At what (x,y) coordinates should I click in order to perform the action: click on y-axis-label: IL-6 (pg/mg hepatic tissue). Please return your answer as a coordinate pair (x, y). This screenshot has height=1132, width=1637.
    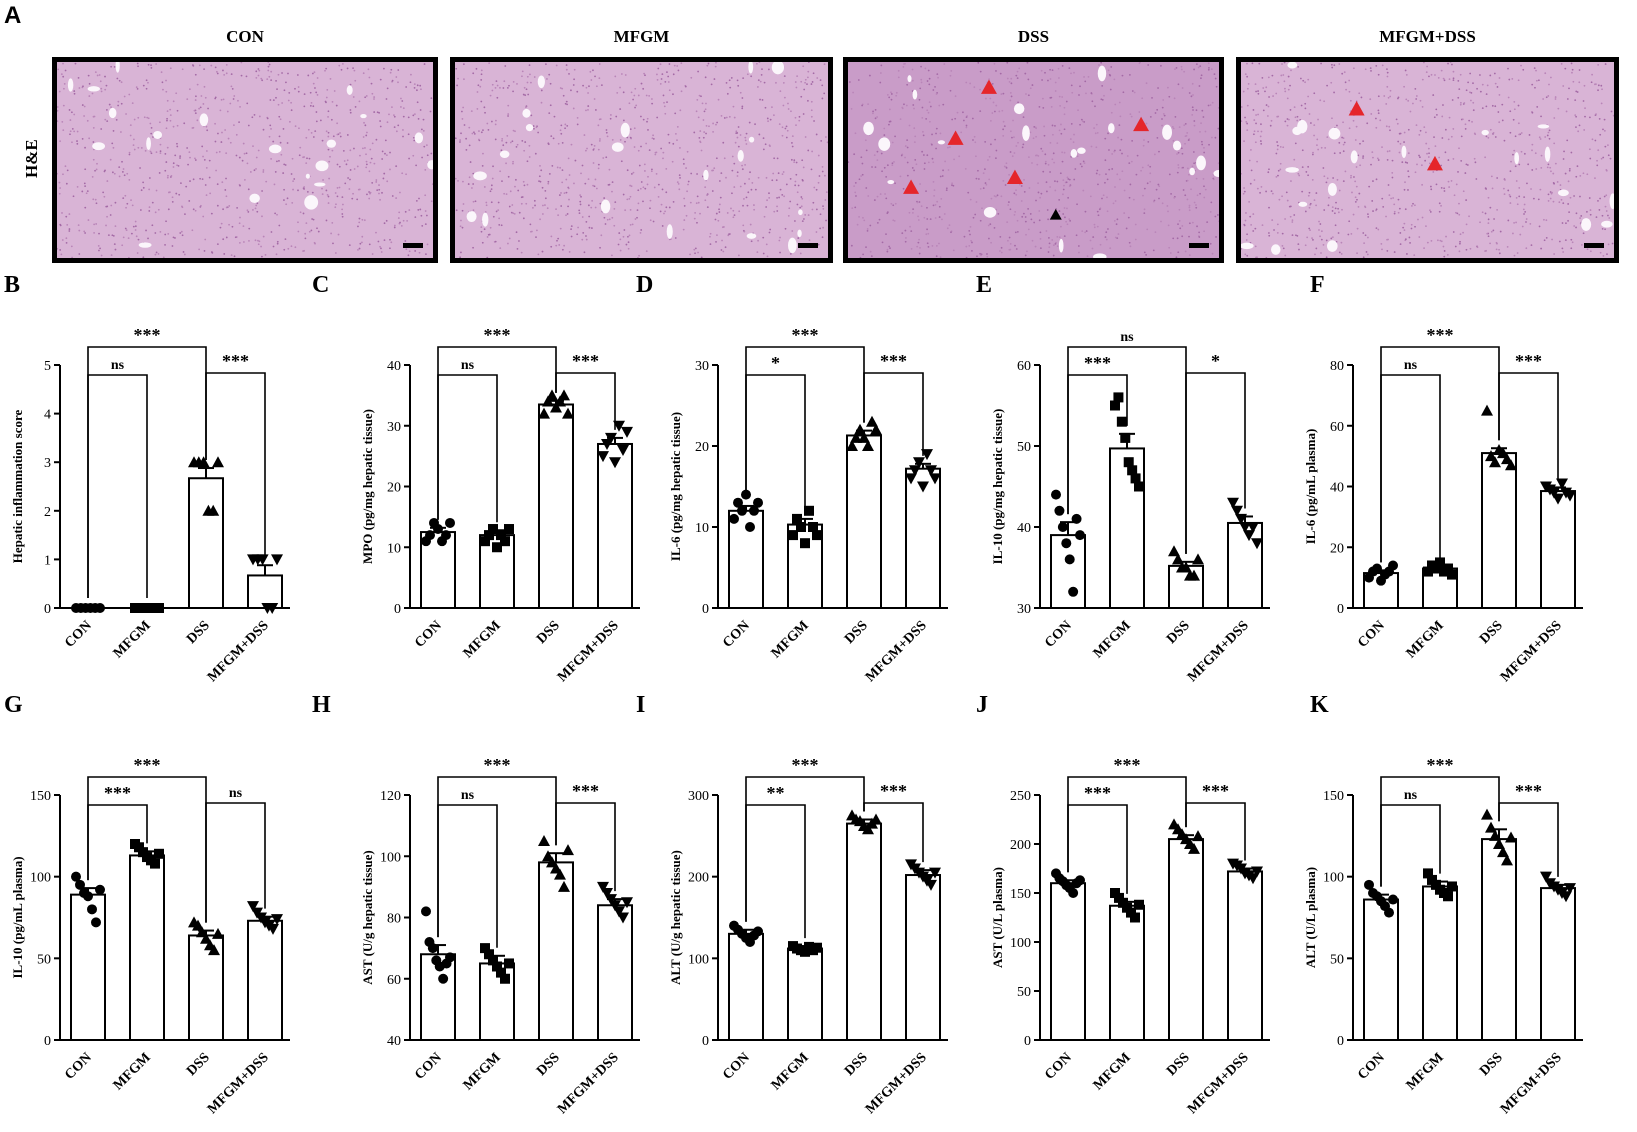
    Looking at the image, I should click on (675, 486).